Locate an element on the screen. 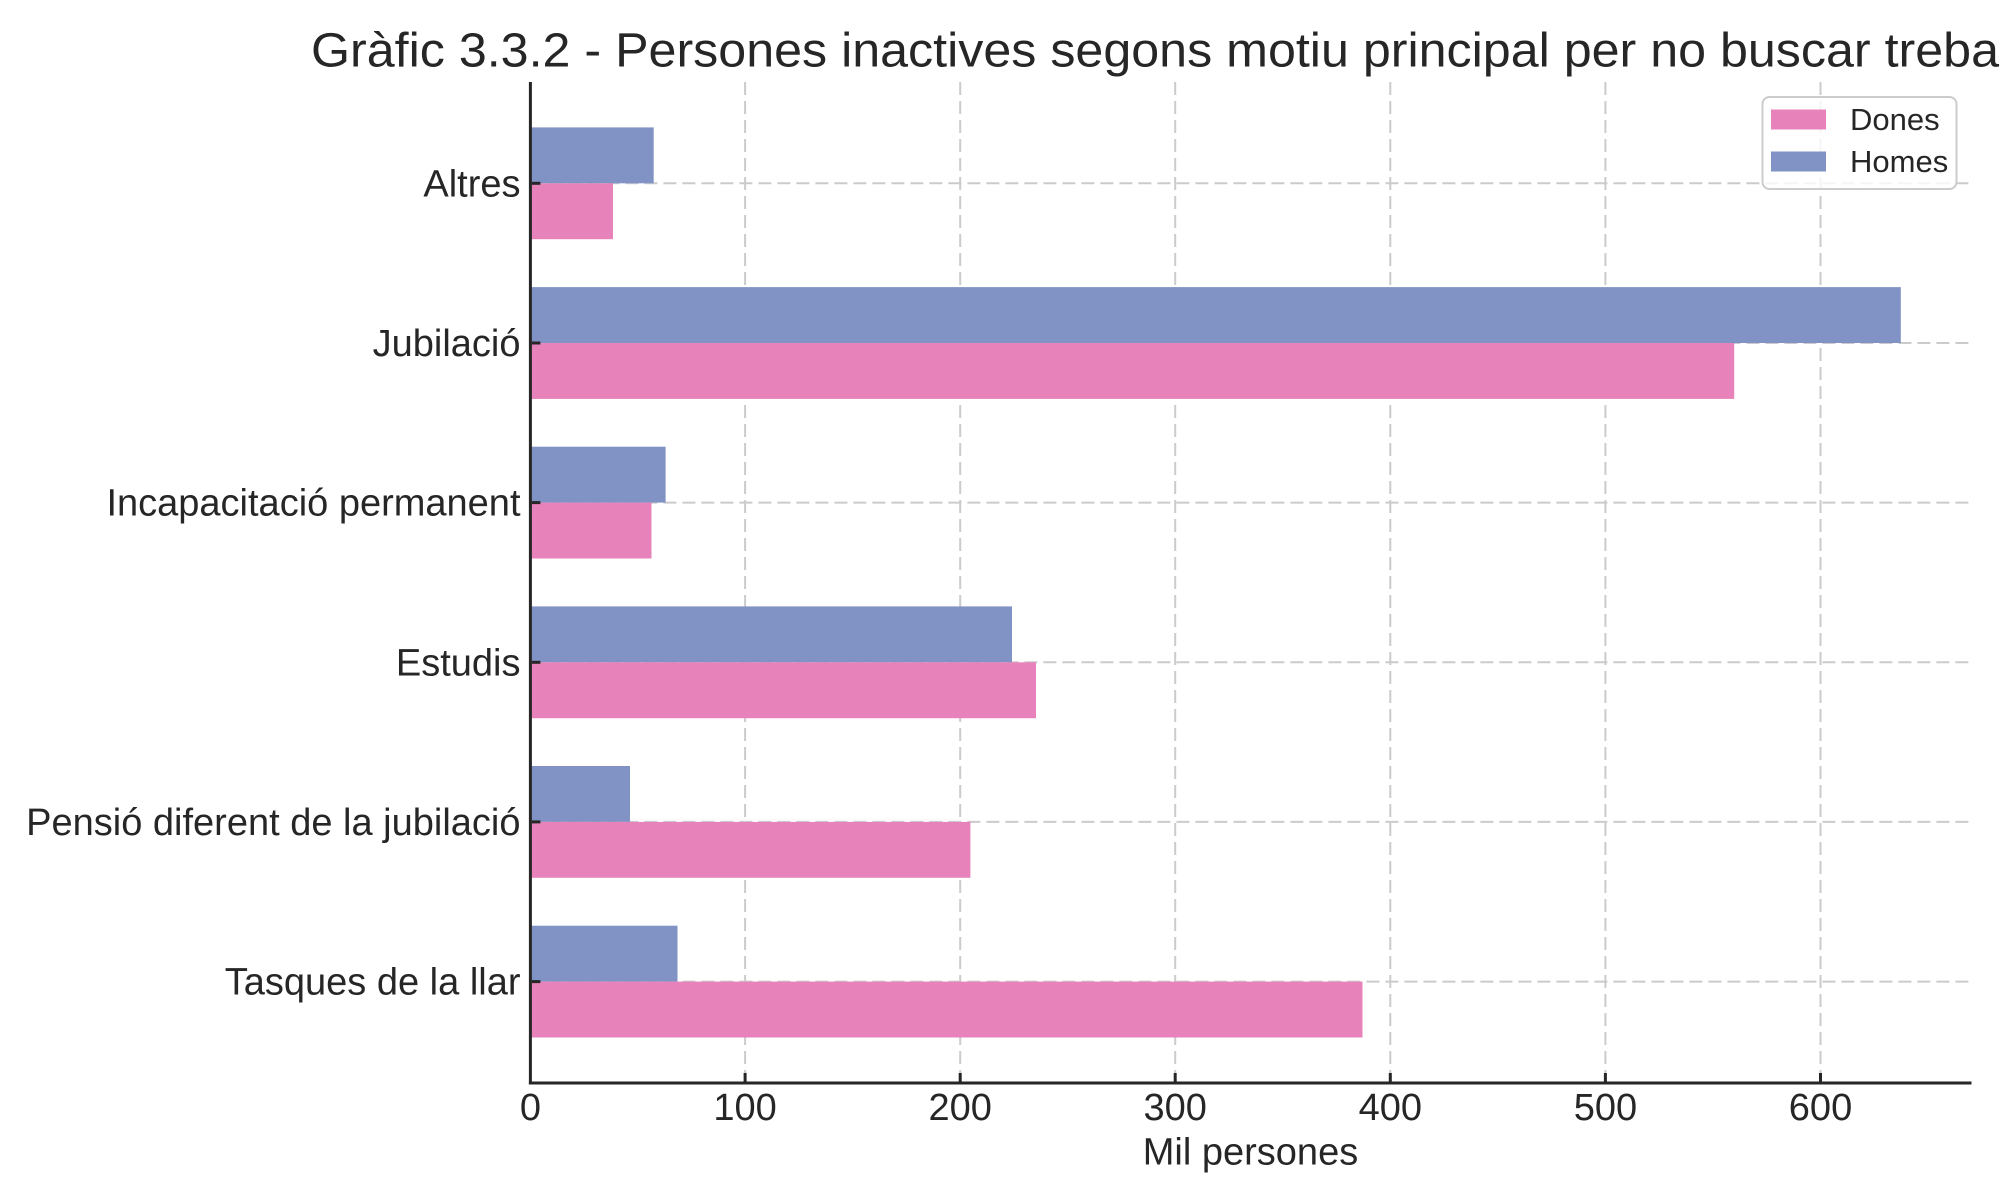  svg-text: Altres is located at coordinates (471, 184).